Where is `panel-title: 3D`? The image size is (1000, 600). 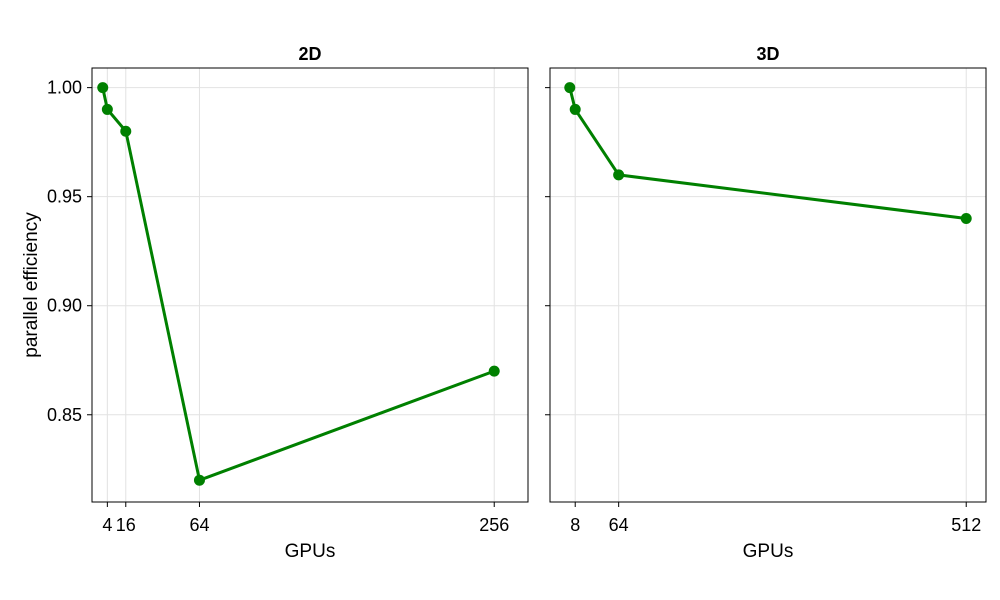 panel-title: 3D is located at coordinates (767, 54).